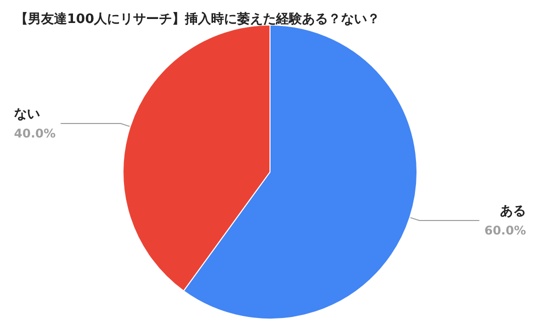 This screenshot has height=334, width=540. Describe the element at coordinates (27, 114) in the screenshot. I see `slice-label: ない` at that location.